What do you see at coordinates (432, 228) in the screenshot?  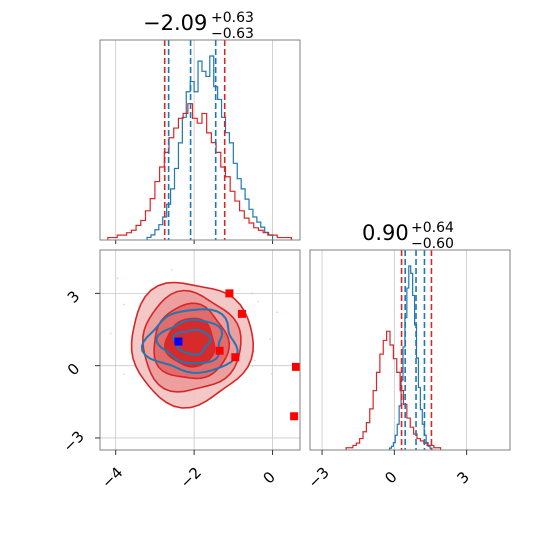 I see `title-p2-plus: +0.64` at bounding box center [432, 228].